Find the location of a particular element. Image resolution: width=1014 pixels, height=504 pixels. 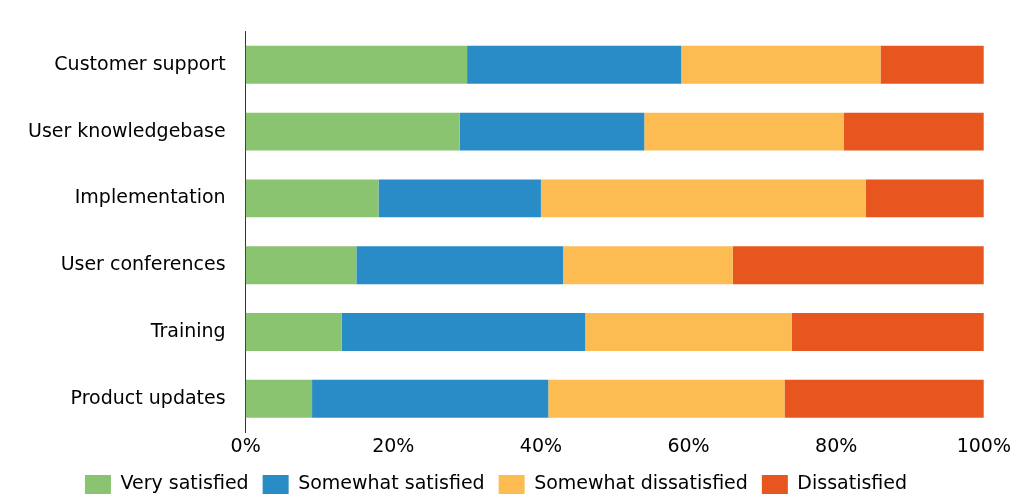

x-tick-label: 100% is located at coordinates (983, 444).